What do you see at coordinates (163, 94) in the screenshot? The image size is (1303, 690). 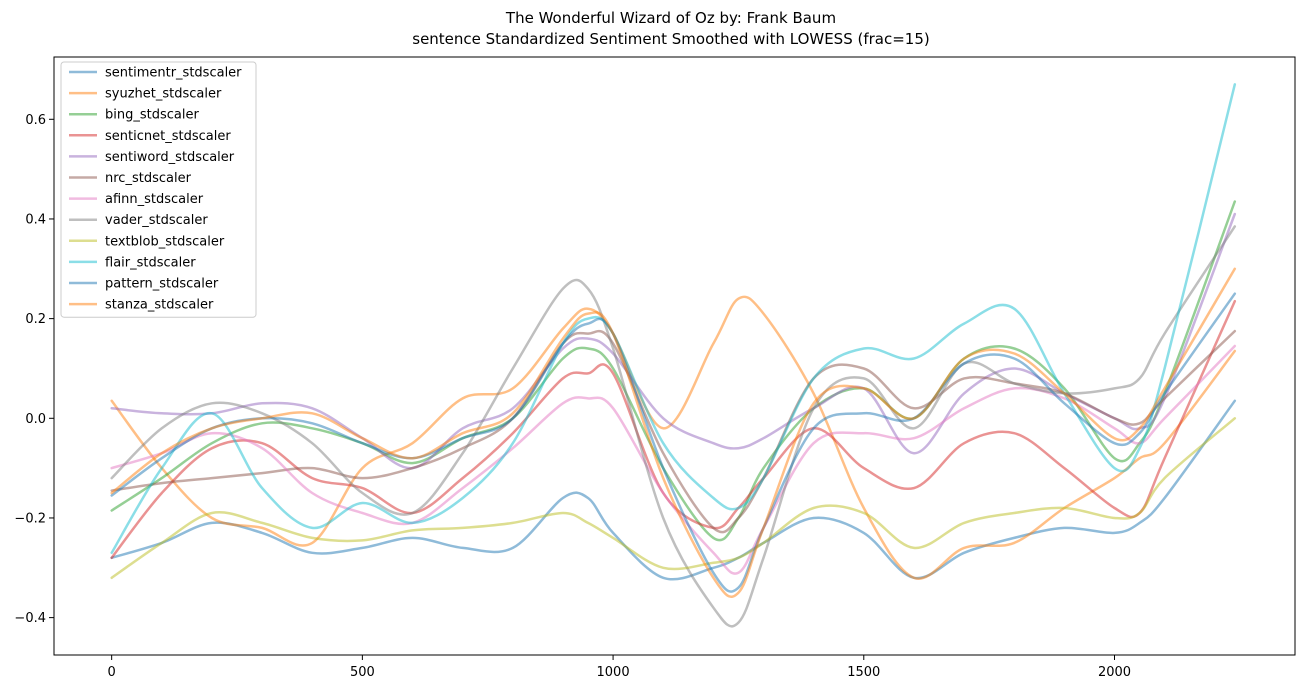 I see `legend-label: syuzhet_stdscaler` at bounding box center [163, 94].